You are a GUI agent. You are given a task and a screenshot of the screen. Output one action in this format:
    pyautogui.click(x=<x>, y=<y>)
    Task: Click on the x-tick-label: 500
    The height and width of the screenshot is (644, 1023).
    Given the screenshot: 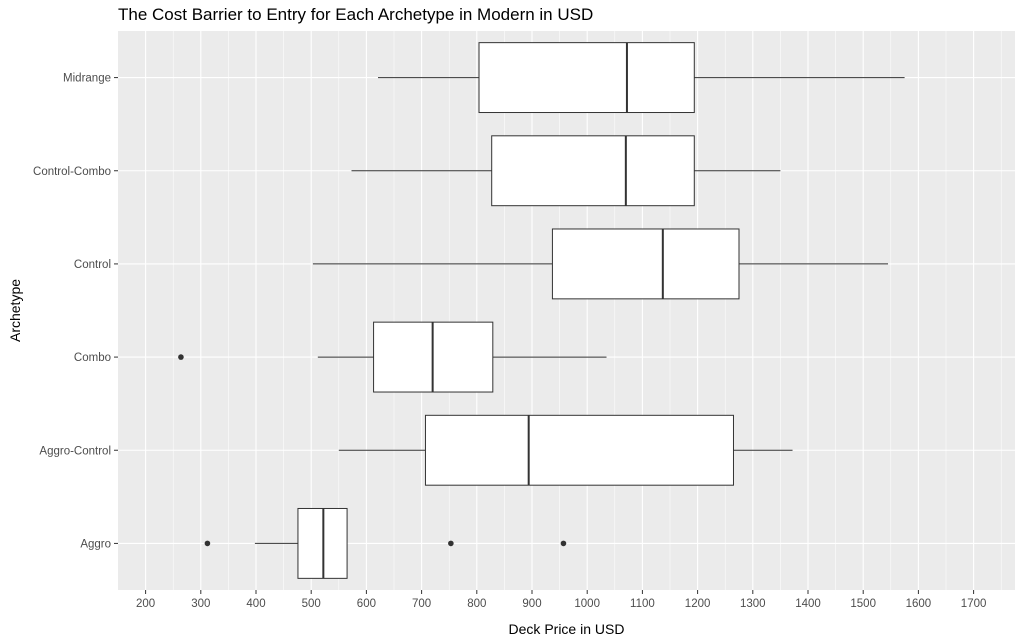 What is the action you would take?
    pyautogui.click(x=311, y=604)
    